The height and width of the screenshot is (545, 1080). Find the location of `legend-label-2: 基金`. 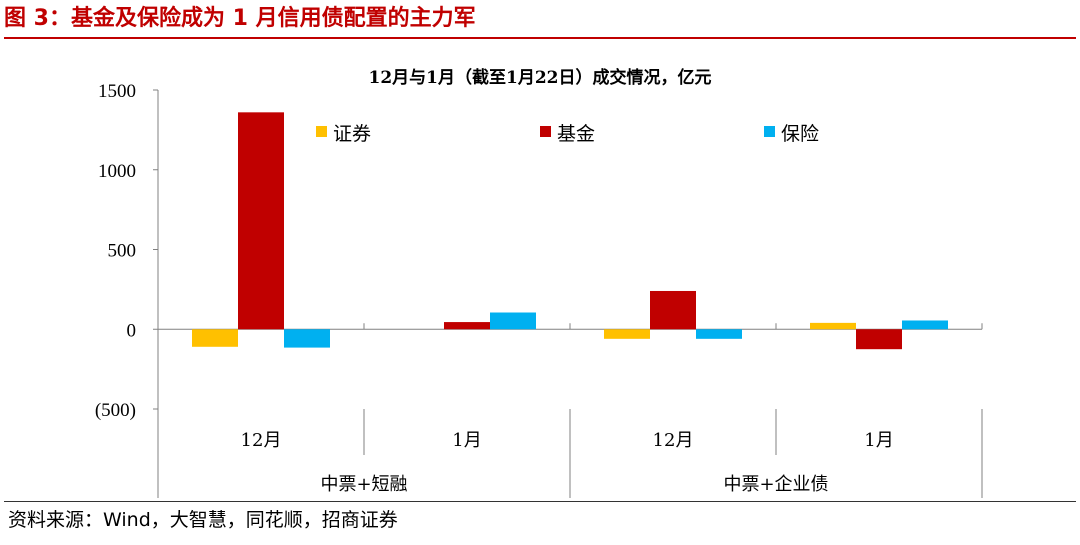

legend-label-2: 基金 is located at coordinates (576, 134).